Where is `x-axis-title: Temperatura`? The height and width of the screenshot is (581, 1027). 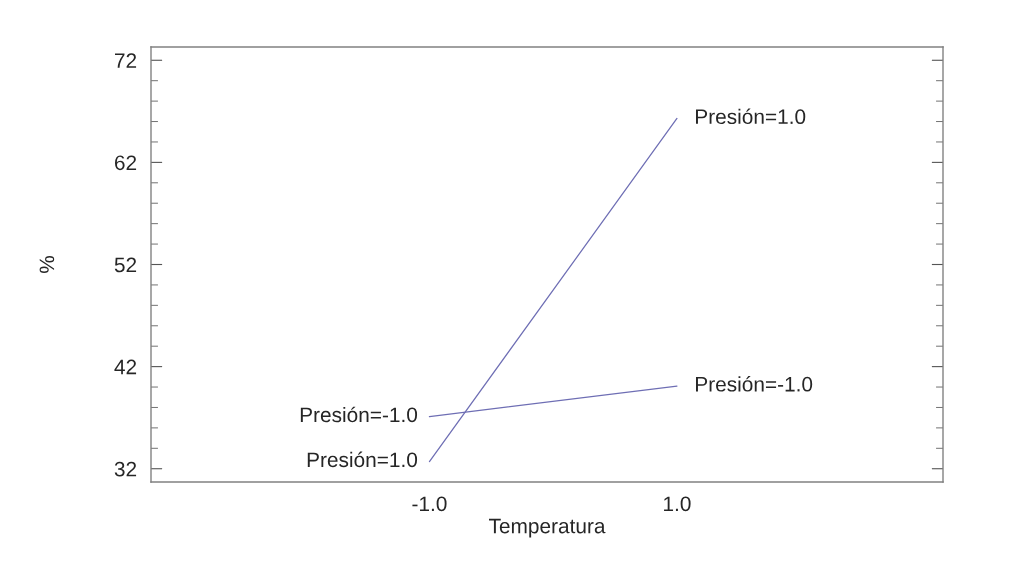
x-axis-title: Temperatura is located at coordinates (547, 528).